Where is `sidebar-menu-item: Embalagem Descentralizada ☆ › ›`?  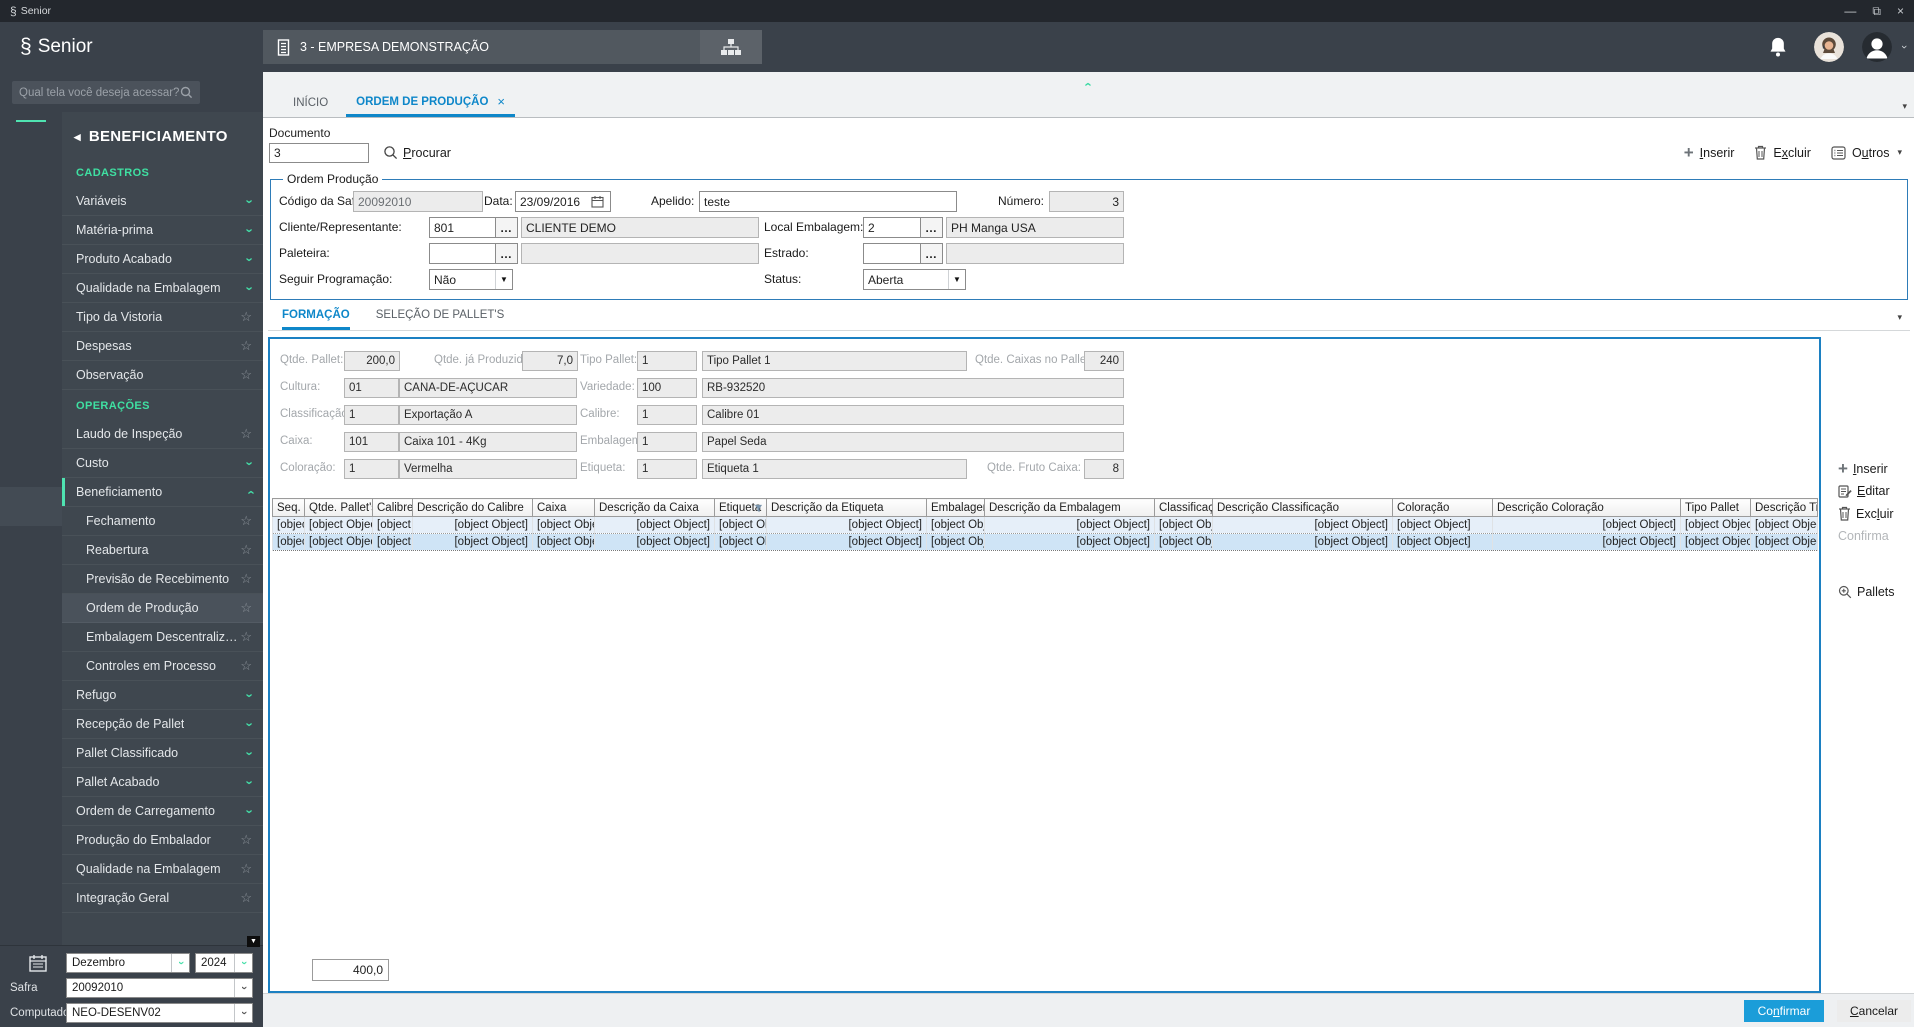 sidebar-menu-item: Embalagem Descentralizada ☆ › › is located at coordinates (162, 637).